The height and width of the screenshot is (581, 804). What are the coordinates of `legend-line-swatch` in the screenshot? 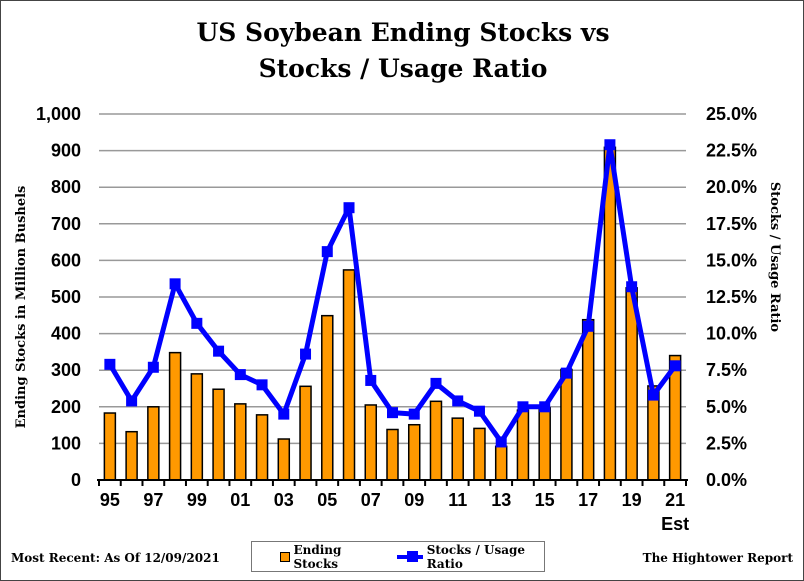 It's located at (410, 556).